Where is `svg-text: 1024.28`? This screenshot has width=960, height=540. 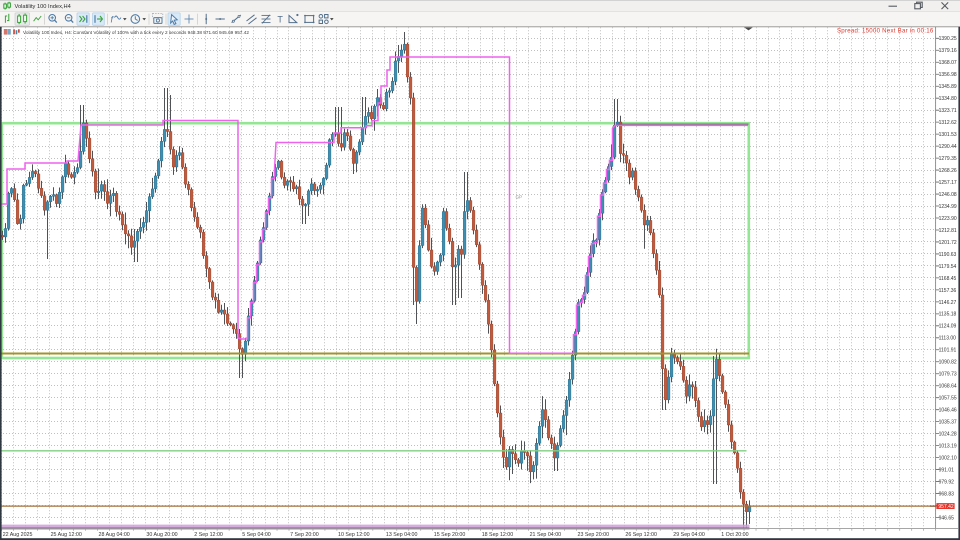
svg-text: 1024.28 is located at coordinates (948, 435).